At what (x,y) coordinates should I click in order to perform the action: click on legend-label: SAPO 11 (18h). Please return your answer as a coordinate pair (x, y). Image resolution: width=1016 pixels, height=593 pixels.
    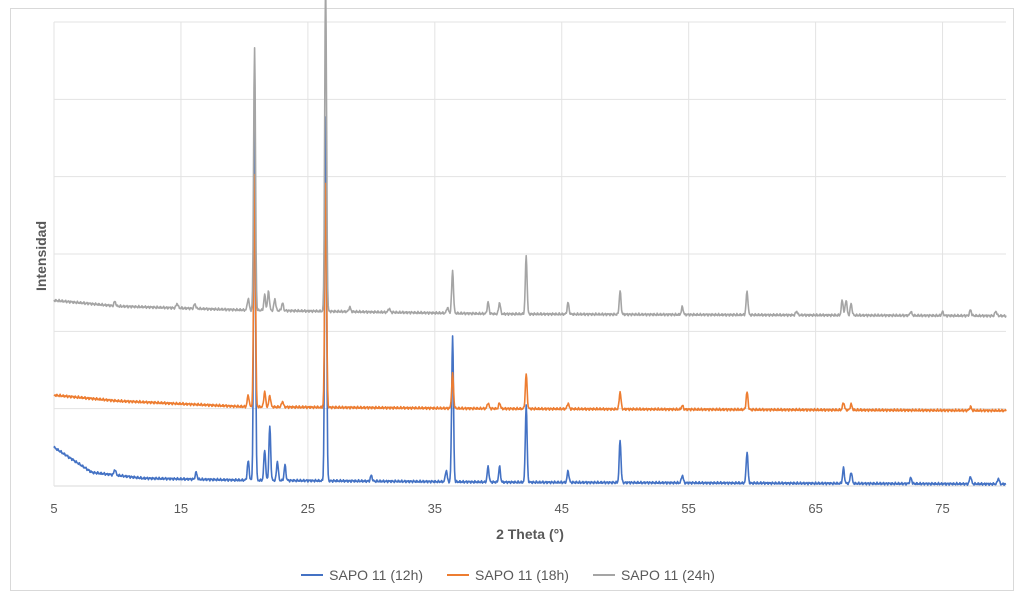
    Looking at the image, I should click on (522, 575).